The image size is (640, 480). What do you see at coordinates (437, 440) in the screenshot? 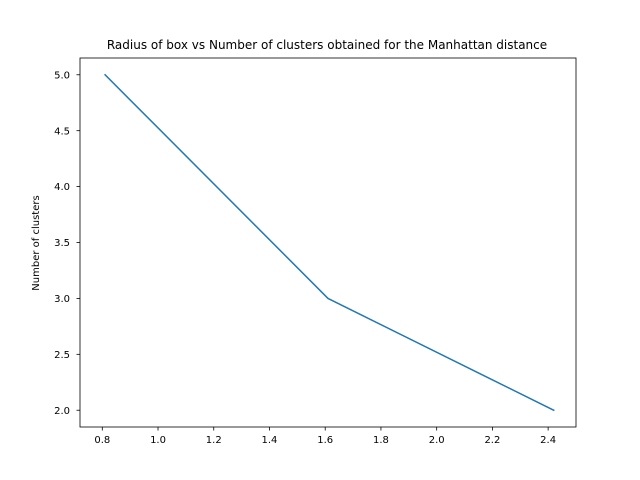
I see `x-tick-label: 2.0` at bounding box center [437, 440].